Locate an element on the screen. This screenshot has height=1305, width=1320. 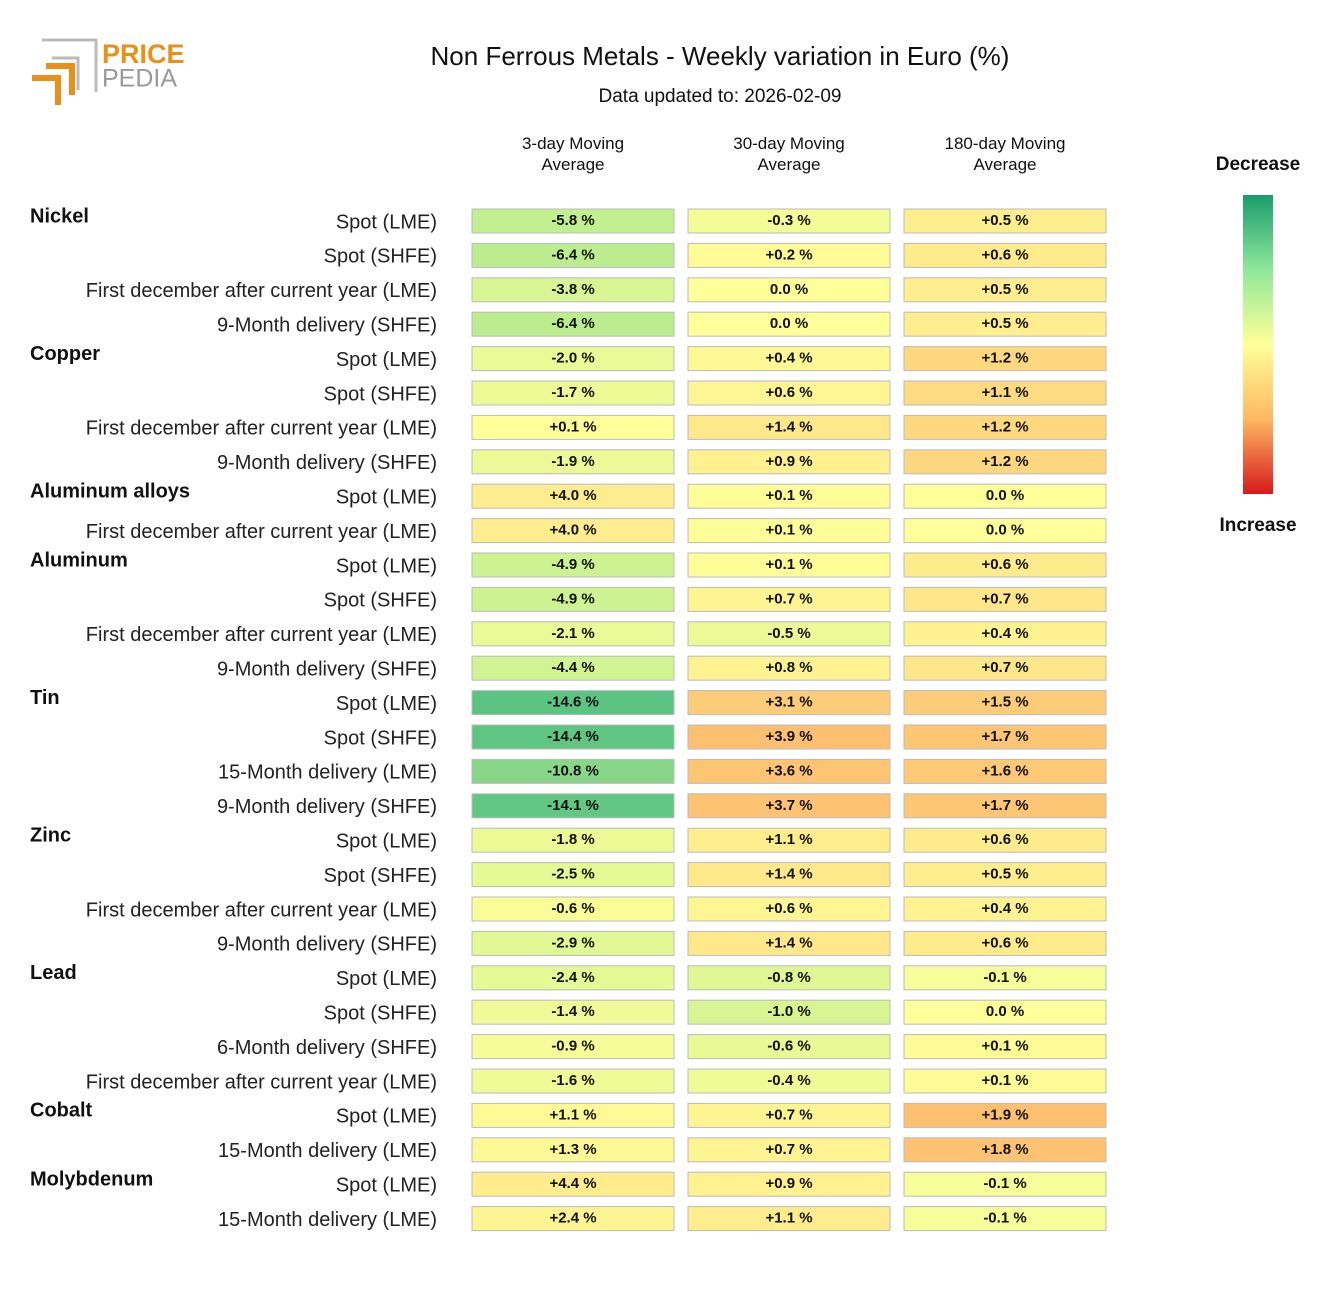
cell-label: +1.4 % is located at coordinates (788, 426).